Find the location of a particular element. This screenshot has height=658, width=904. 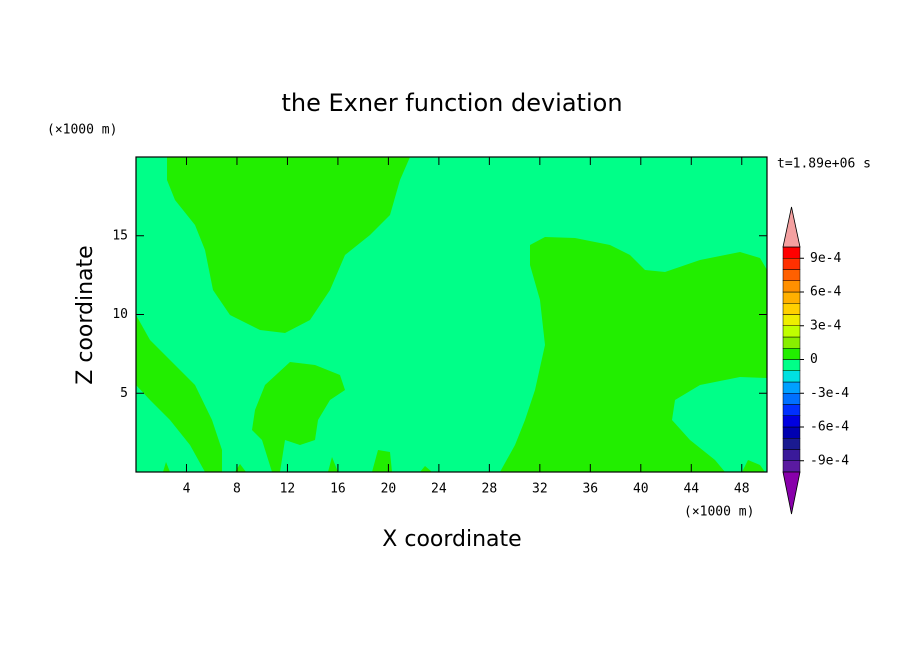

x-axis-label: X coordinate is located at coordinates (451, 539).